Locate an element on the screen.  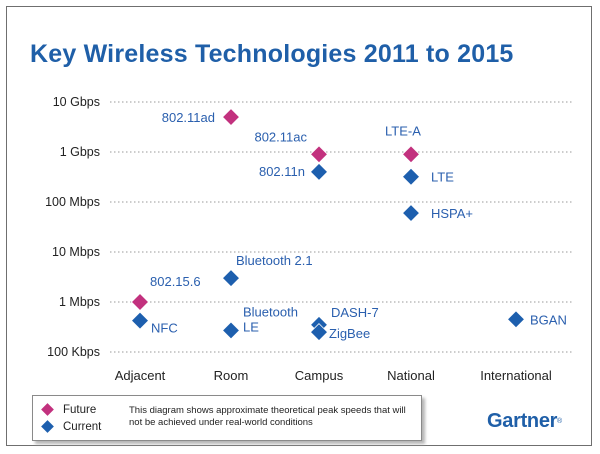
x-tick-label-national: National is located at coordinates (411, 375).